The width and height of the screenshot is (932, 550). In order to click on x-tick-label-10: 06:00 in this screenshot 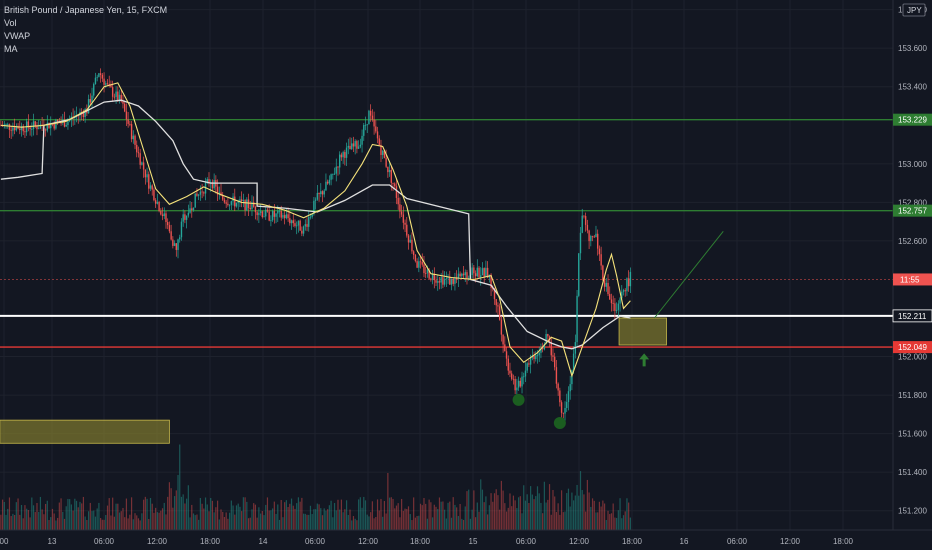, I will do `click(526, 541)`.